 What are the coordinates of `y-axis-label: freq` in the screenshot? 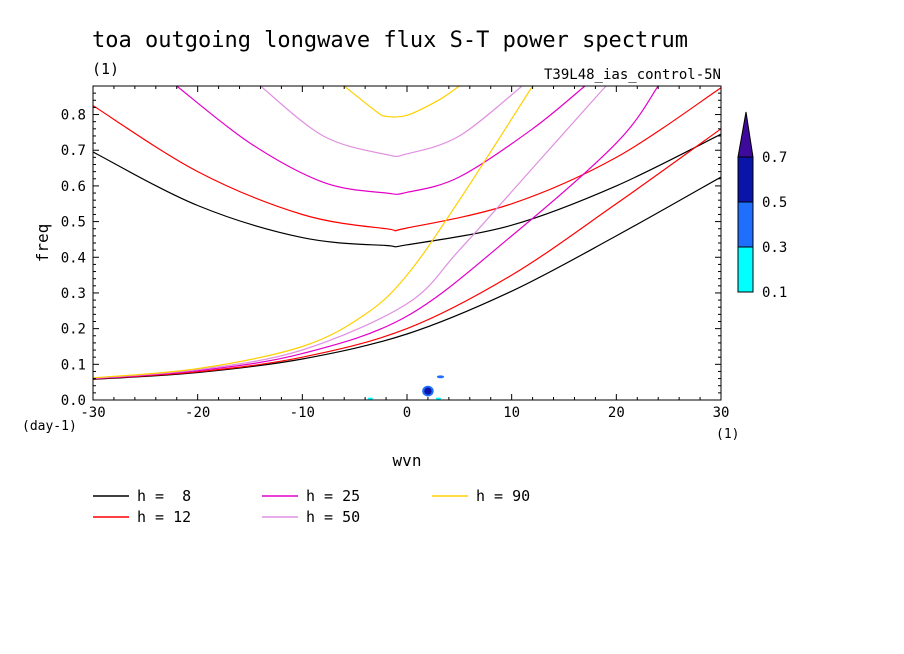 It's located at (42, 243).